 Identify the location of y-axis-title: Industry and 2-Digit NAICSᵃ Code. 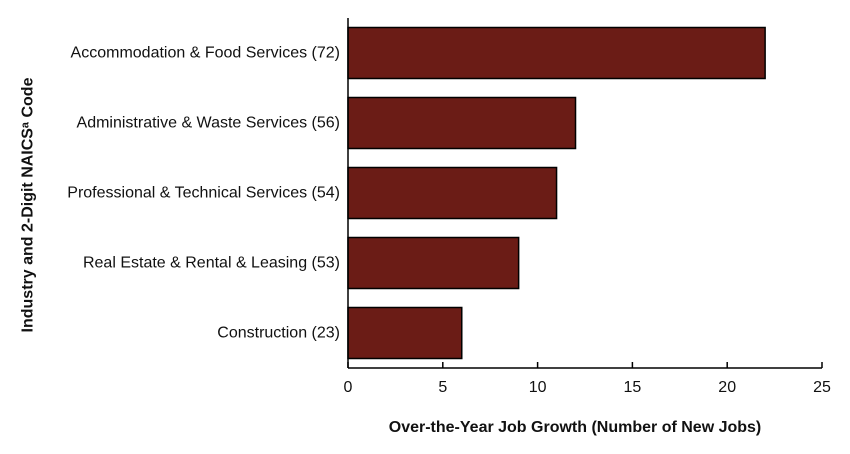
(28, 204).